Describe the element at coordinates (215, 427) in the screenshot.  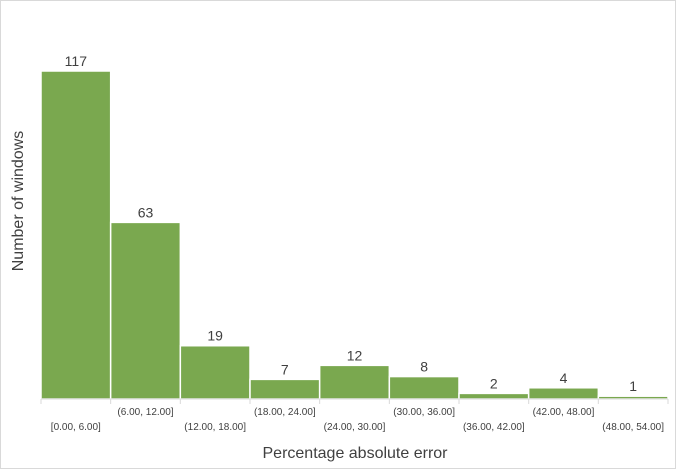
I see `category-label-2: (12.00, 18.00]` at that location.